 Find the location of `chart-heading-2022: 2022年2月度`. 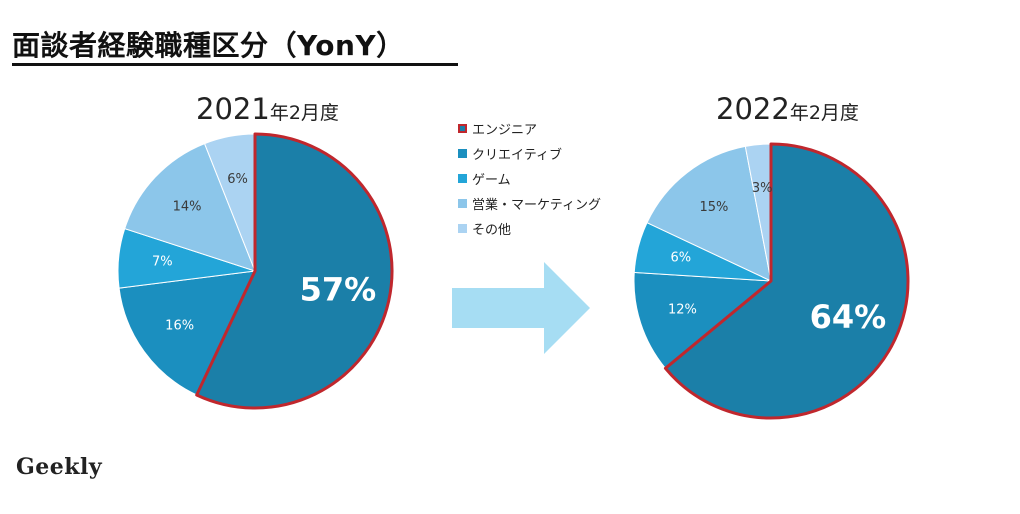

chart-heading-2022: 2022年2月度 is located at coordinates (787, 111).